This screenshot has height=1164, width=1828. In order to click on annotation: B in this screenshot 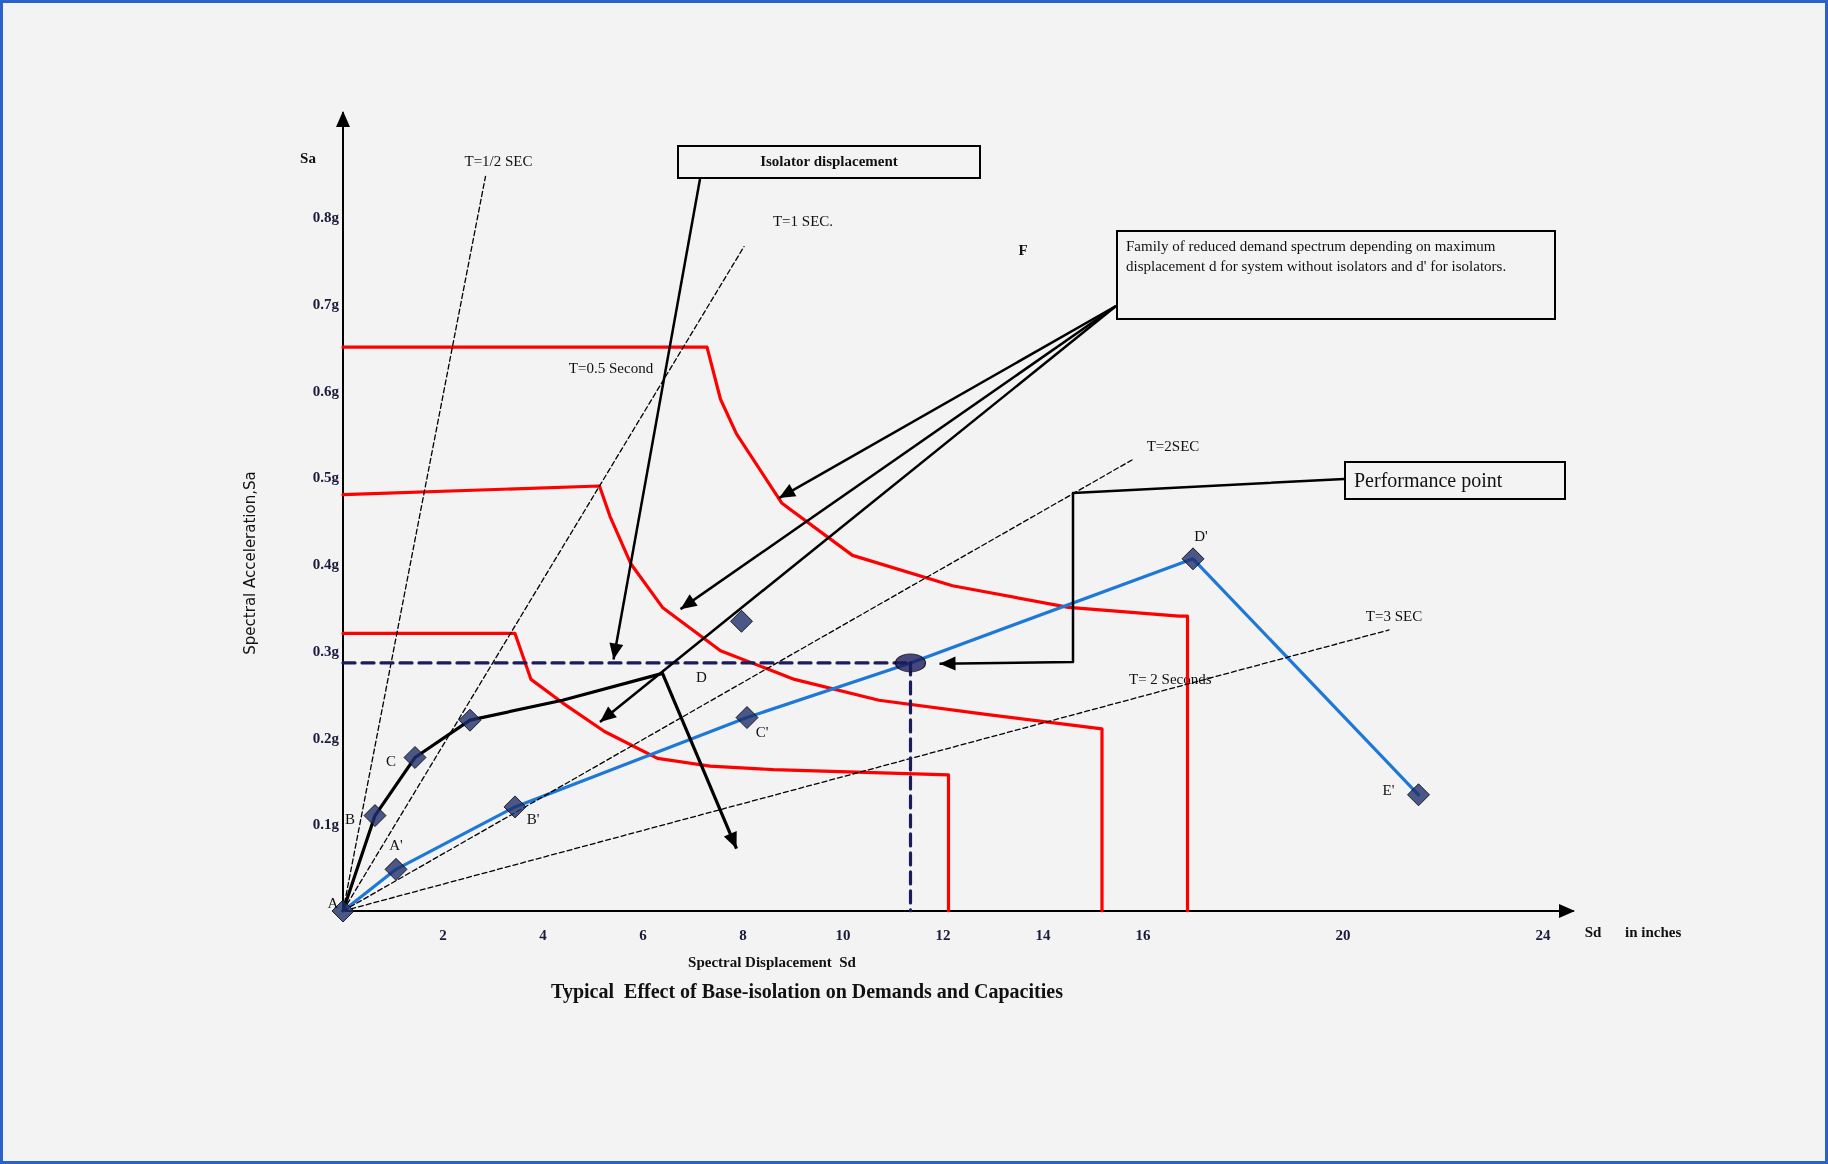, I will do `click(350, 818)`.